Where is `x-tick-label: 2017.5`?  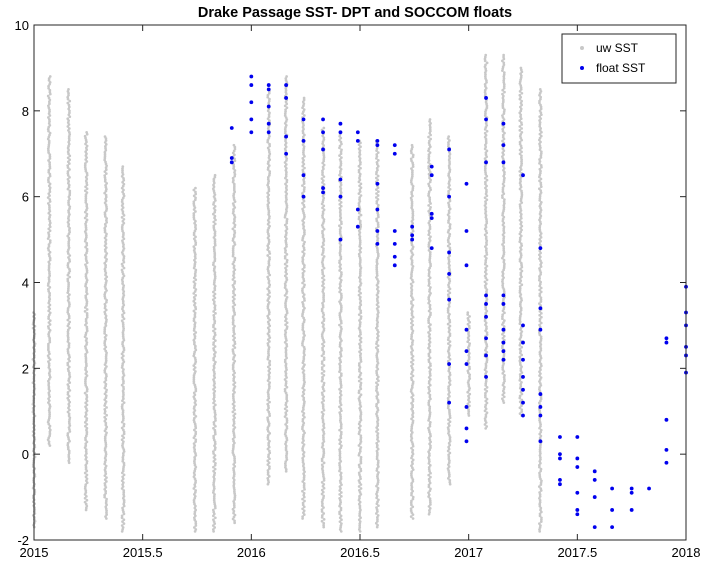 x-tick-label: 2017.5 is located at coordinates (577, 552).